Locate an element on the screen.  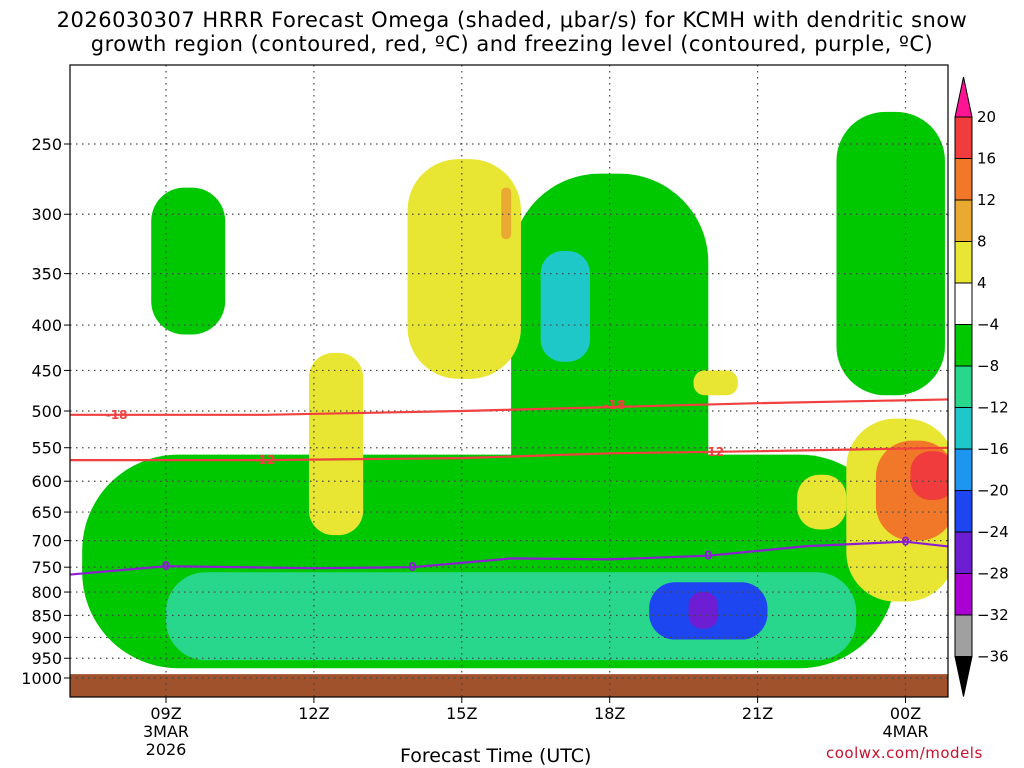
colorbar-label-2: 12 is located at coordinates (986, 200).